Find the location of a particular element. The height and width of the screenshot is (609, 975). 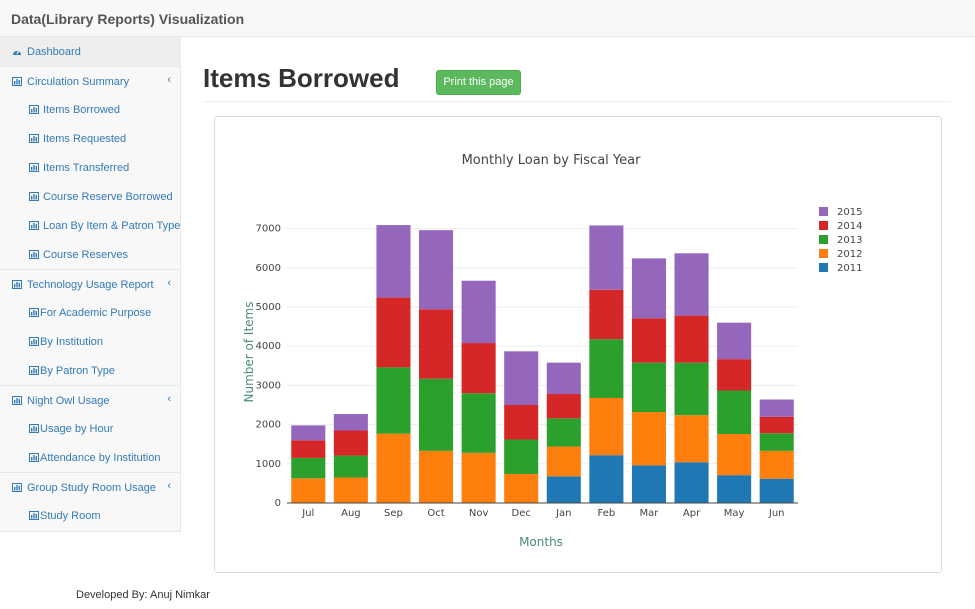

bar-apr-2011 is located at coordinates (691, 482).